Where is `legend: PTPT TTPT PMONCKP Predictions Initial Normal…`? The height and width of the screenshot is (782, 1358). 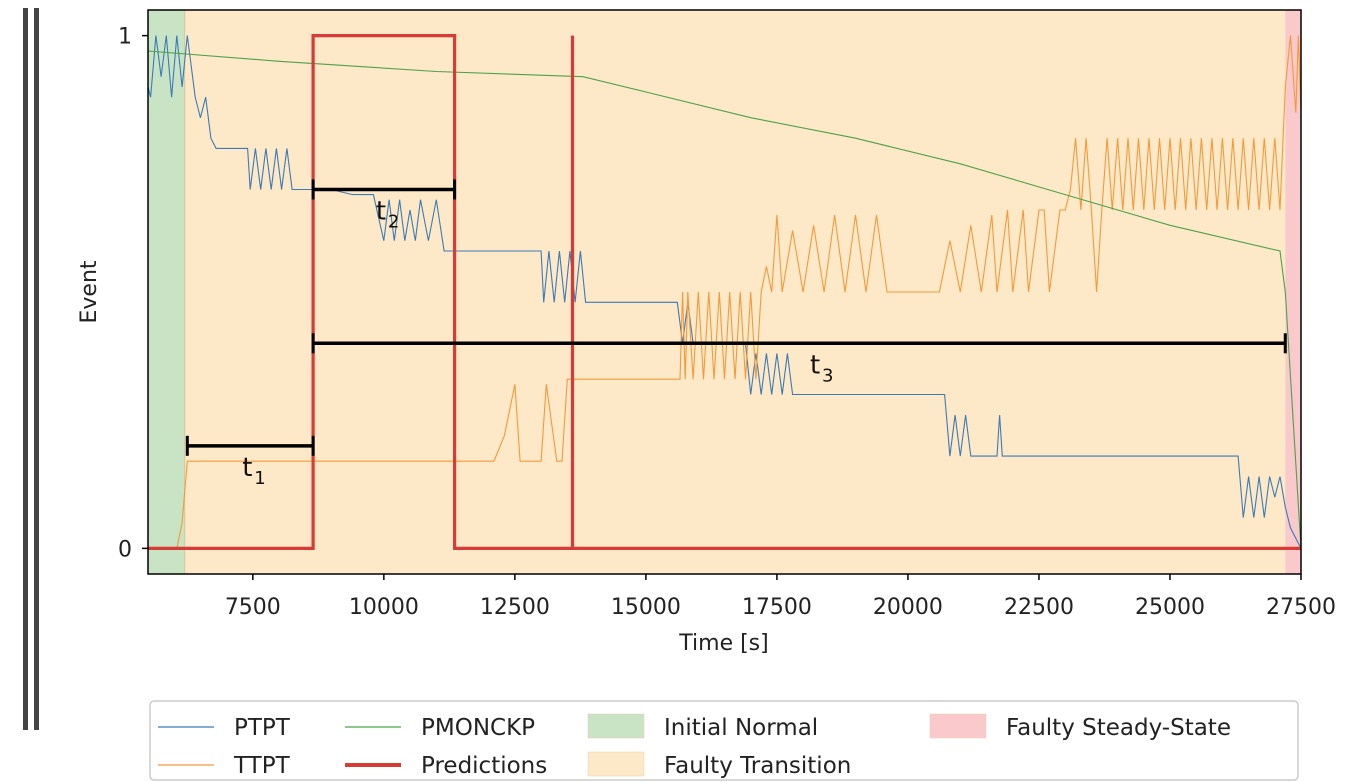 legend: PTPT TTPT PMONCKP Predictions Initial Normal… is located at coordinates (724, 740).